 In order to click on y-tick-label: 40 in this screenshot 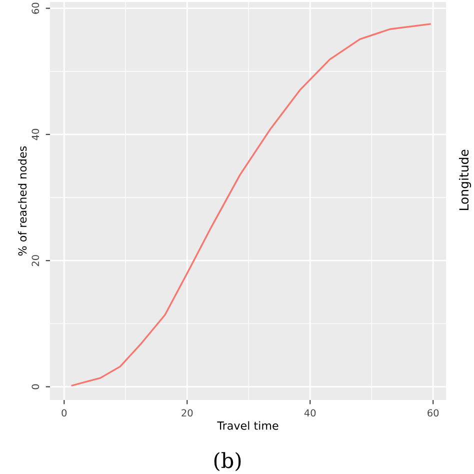, I will do `click(36, 134)`.